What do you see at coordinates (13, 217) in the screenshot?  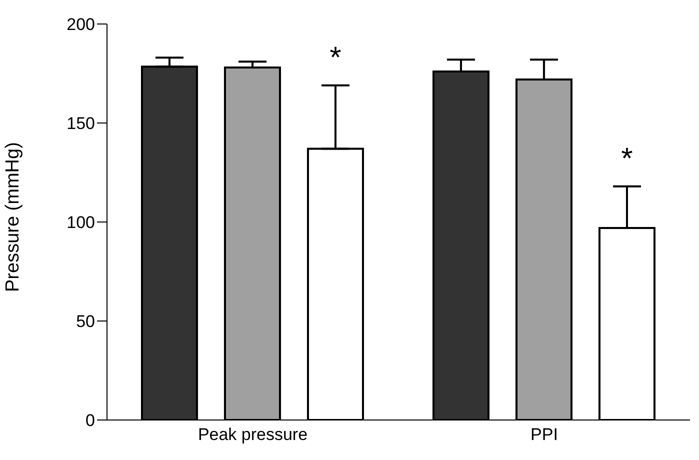 I see `y-axis-title: Pressure (mmHg)` at bounding box center [13, 217].